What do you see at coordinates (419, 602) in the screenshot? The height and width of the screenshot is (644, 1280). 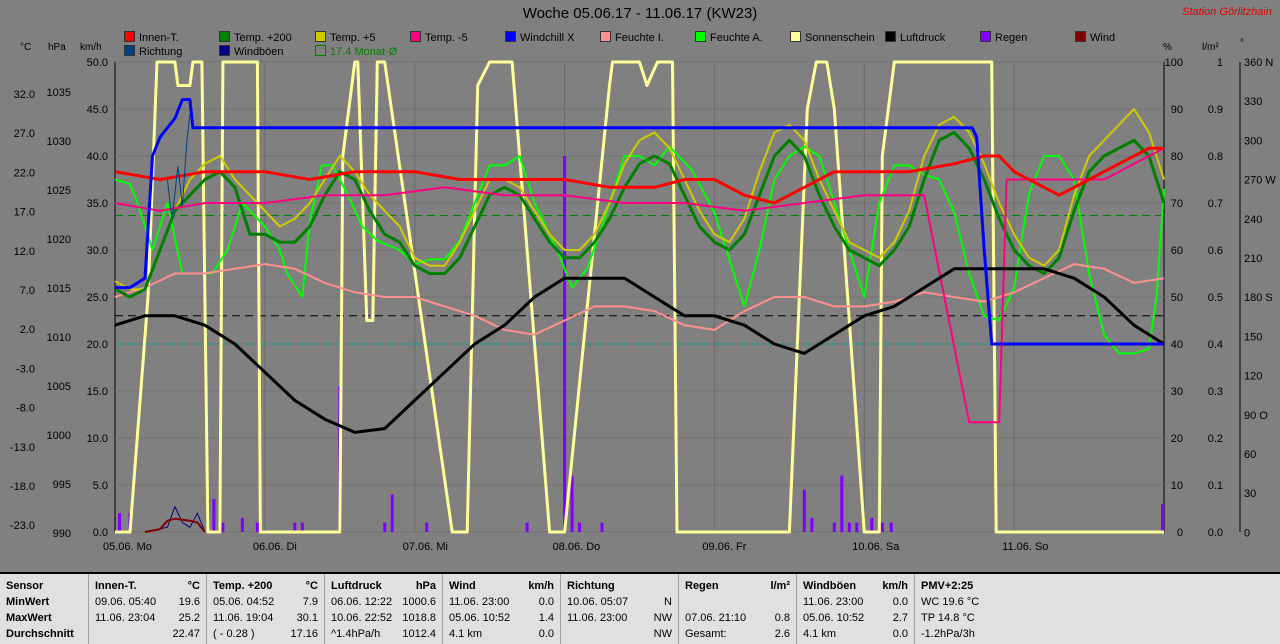 I see `stats-press-min-value: 1000.6` at bounding box center [419, 602].